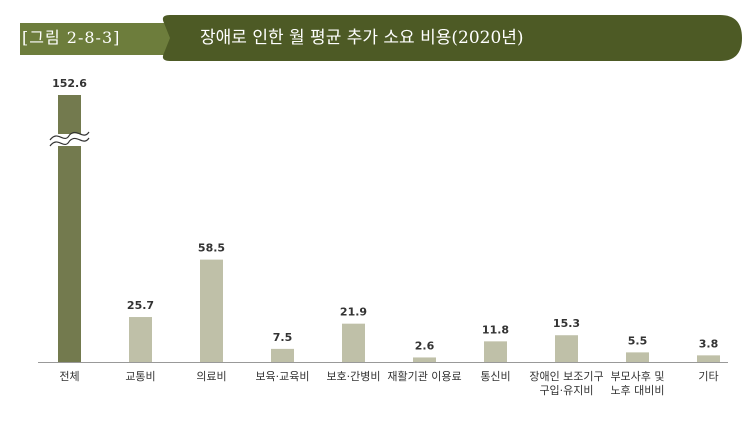 The height and width of the screenshot is (430, 750). Describe the element at coordinates (353, 376) in the screenshot. I see `category-label-5: 보호·간병비` at that location.